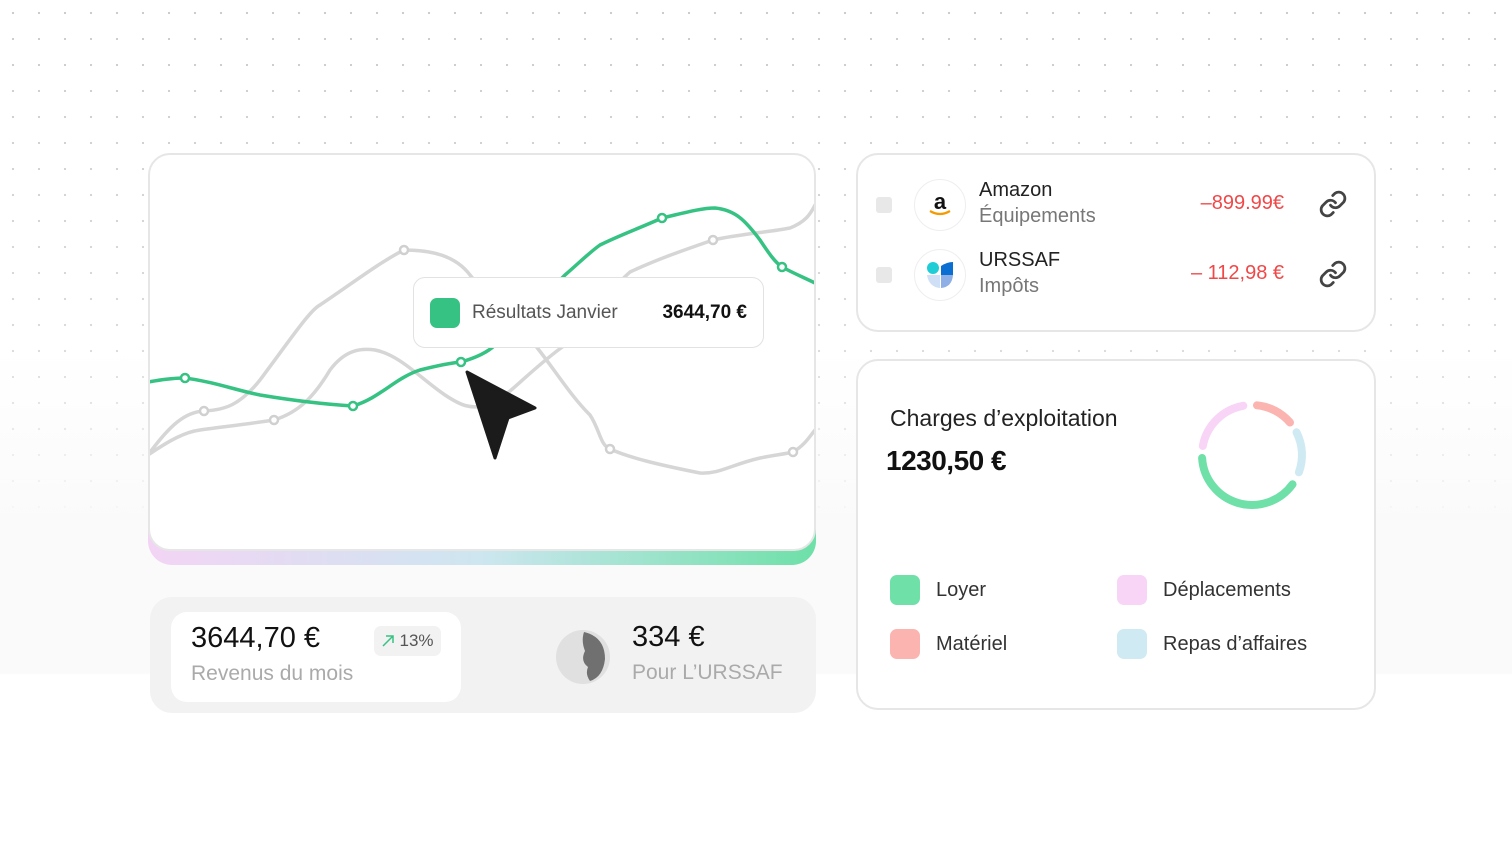 The image size is (1512, 863). I want to click on urssaf-pie-icon, so click(583, 657).